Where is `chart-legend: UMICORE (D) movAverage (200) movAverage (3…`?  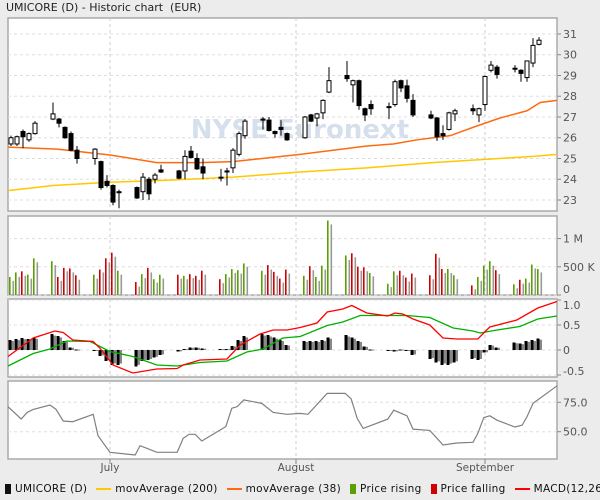 chart-legend: UMICORE (D) movAverage (200) movAverage (3… is located at coordinates (302, 489).